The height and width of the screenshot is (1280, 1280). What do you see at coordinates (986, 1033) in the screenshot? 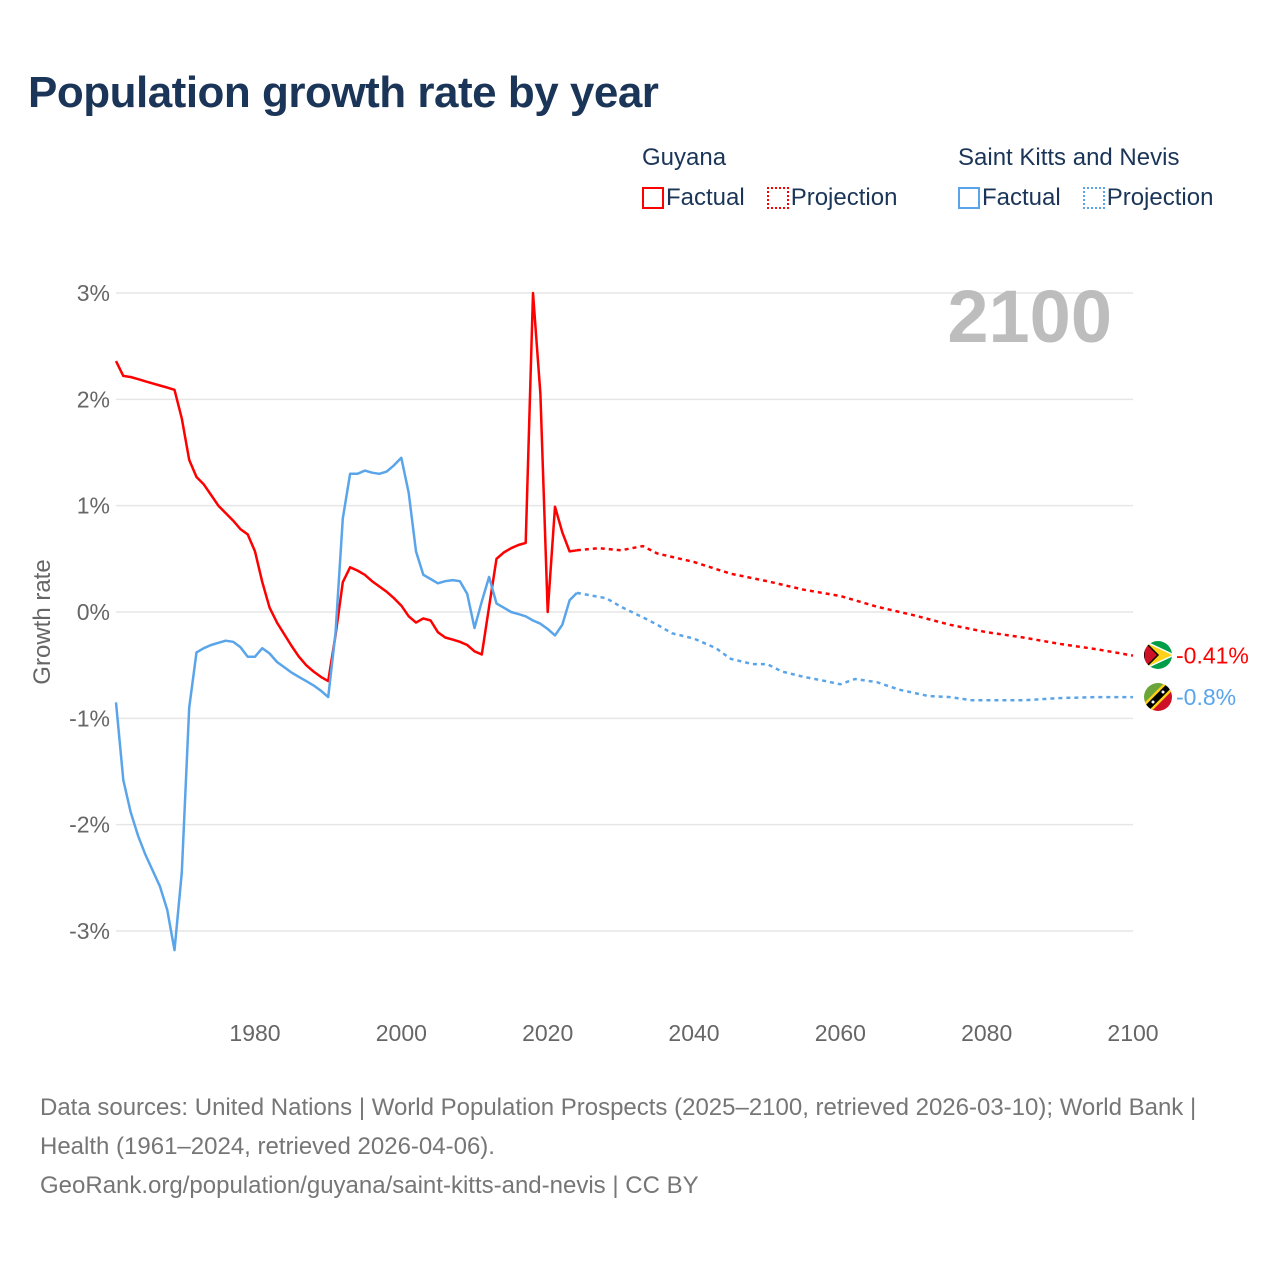
I see `x-tick-label: 2080` at bounding box center [986, 1033].